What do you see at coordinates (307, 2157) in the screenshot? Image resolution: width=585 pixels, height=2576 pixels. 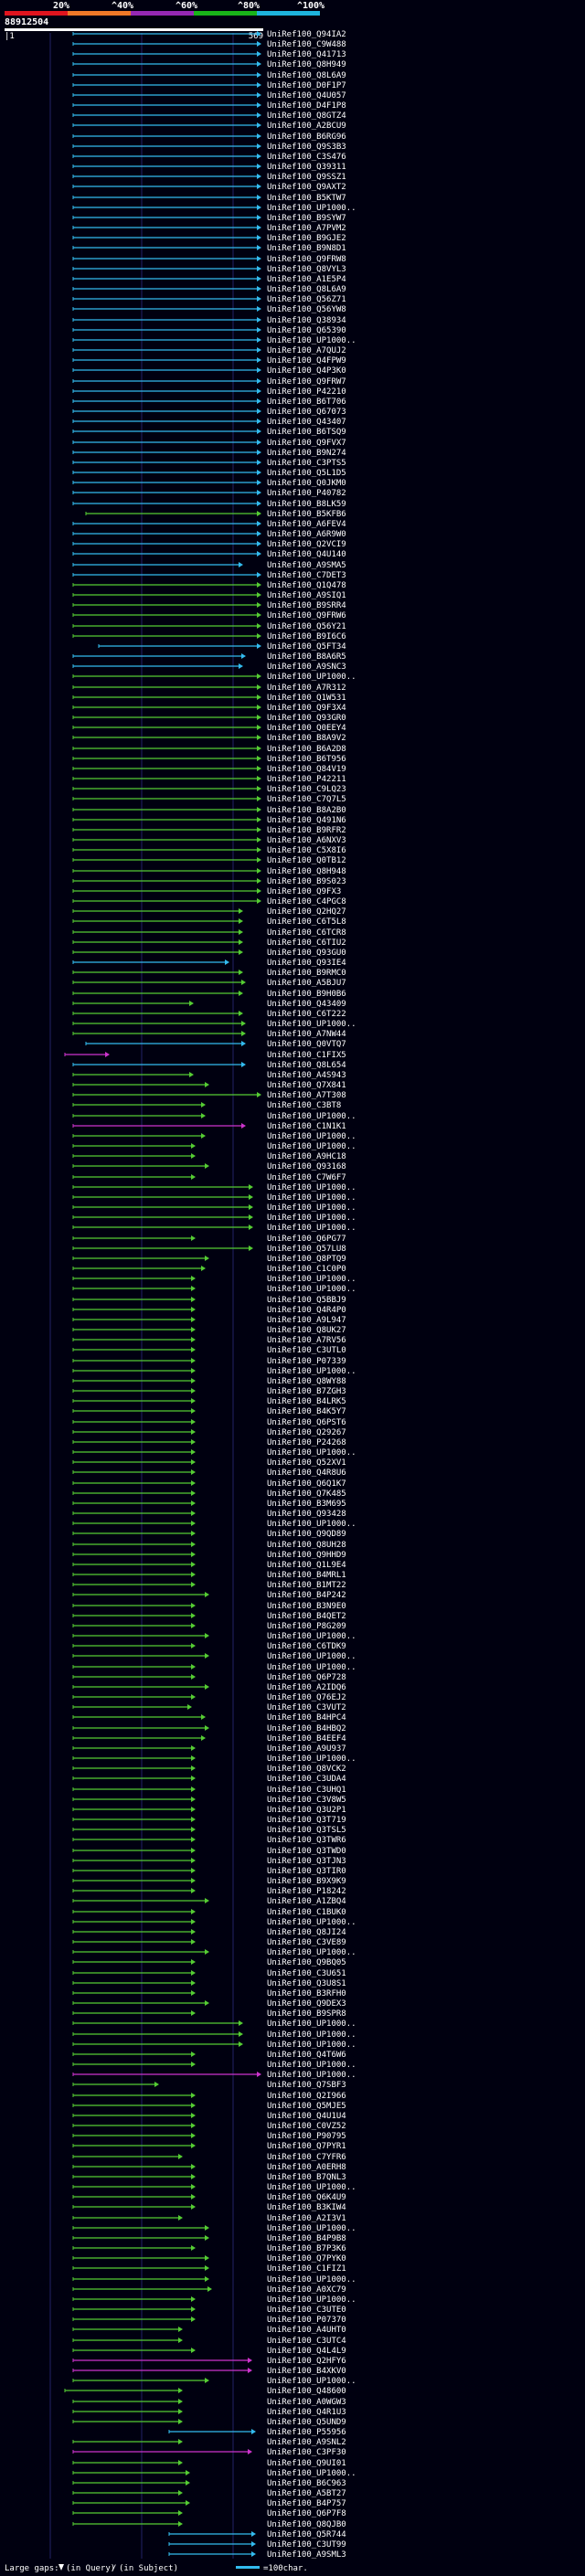 I see `hit-label: UniRef100_C7YFR6` at bounding box center [307, 2157].